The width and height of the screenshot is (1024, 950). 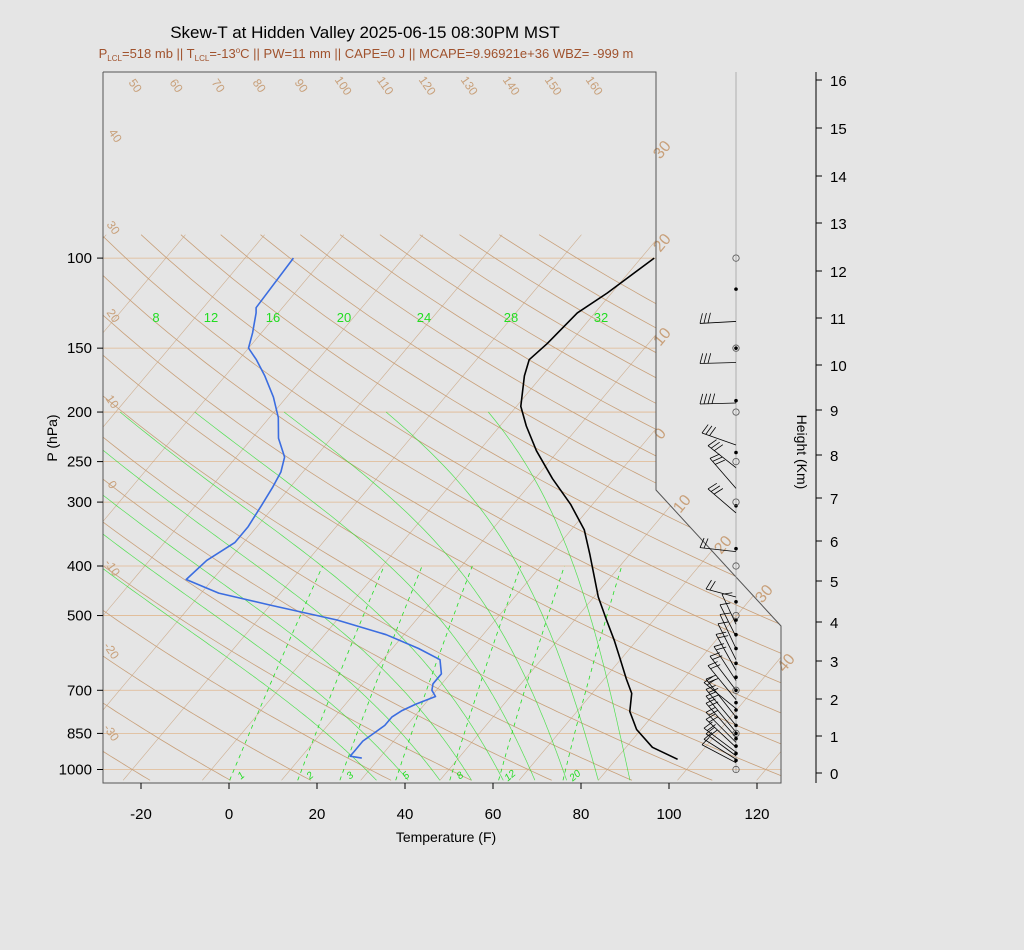 What do you see at coordinates (834, 774) in the screenshot?
I see `height-tick-label: 0` at bounding box center [834, 774].